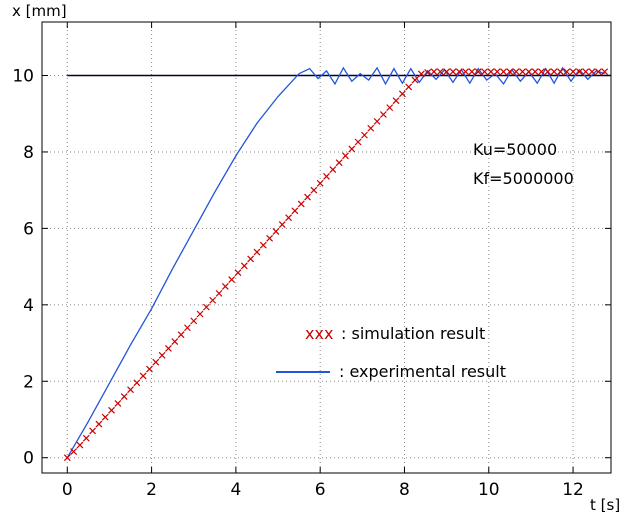 The image size is (644, 516). What do you see at coordinates (523, 178) in the screenshot?
I see `annotation-kf: Kf=5000000` at bounding box center [523, 178].